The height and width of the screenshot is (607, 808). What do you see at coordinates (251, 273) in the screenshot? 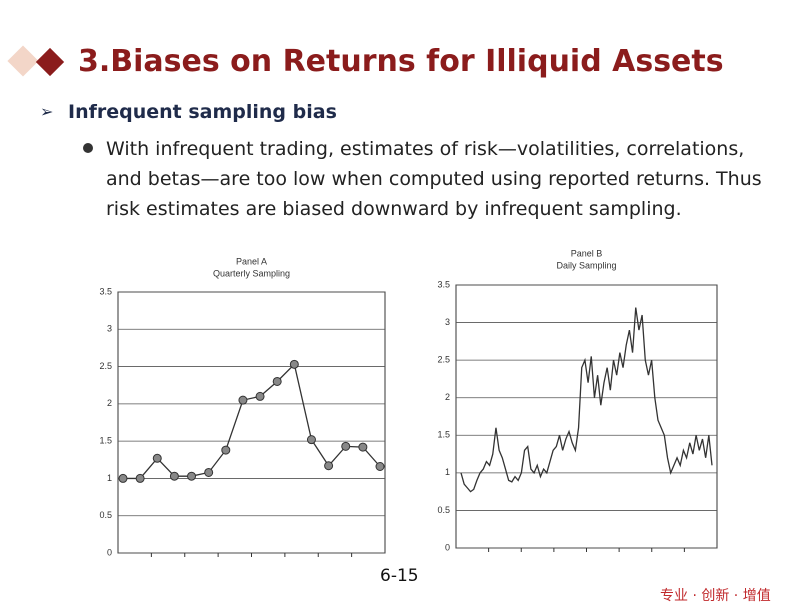
I see `chart-subtitle: Quarterly Sampling` at bounding box center [251, 273].